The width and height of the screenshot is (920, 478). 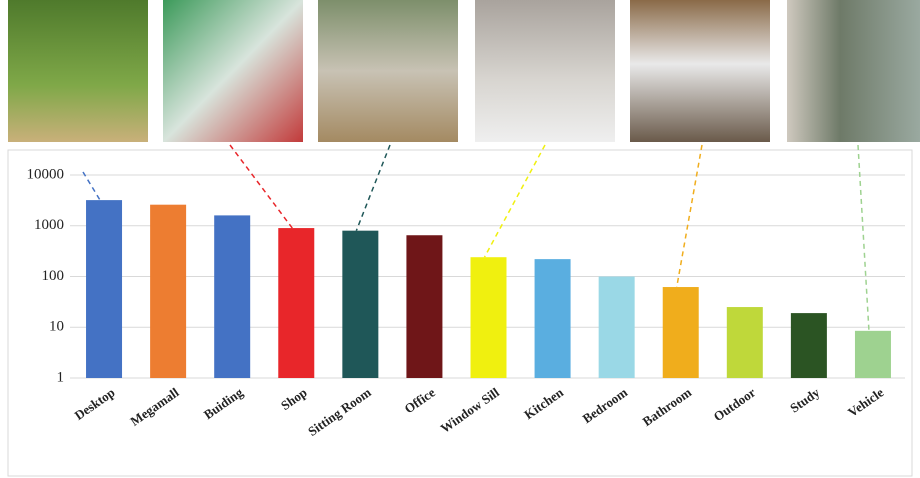 I want to click on x-tick-label: Desktop, so click(x=95, y=404).